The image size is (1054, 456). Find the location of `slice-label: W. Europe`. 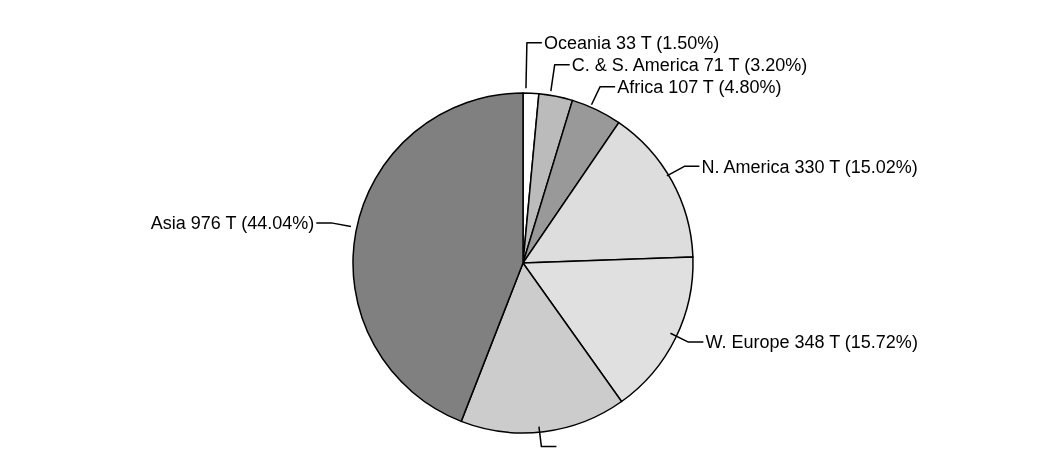

slice-label: W. Europe is located at coordinates (747, 342).